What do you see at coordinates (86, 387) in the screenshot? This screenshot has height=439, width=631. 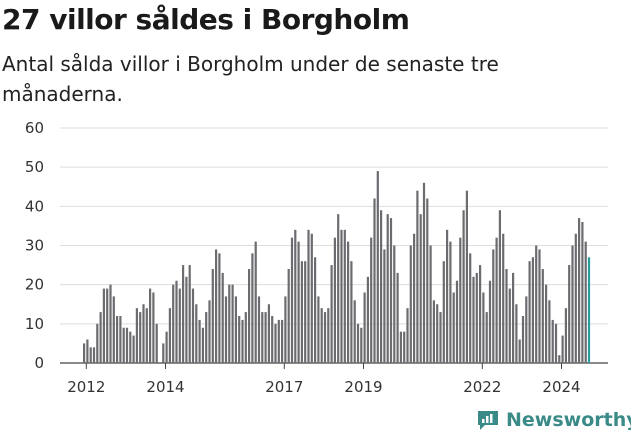 I see `x-tick-label: 2012` at bounding box center [86, 387].